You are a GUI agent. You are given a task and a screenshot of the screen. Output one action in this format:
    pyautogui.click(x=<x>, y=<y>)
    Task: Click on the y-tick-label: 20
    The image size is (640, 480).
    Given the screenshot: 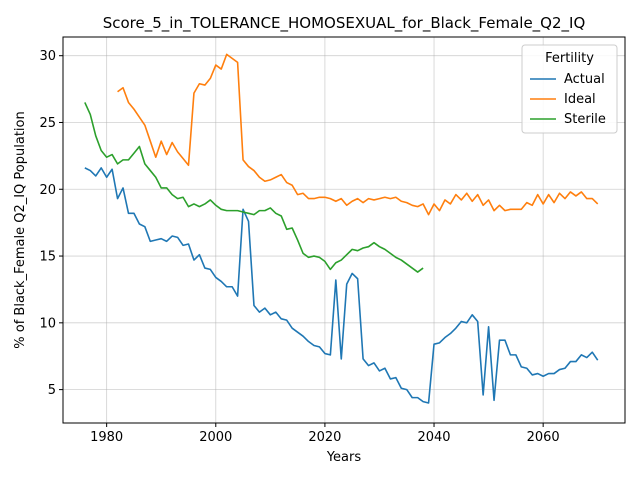 What is the action you would take?
    pyautogui.click(x=47, y=190)
    